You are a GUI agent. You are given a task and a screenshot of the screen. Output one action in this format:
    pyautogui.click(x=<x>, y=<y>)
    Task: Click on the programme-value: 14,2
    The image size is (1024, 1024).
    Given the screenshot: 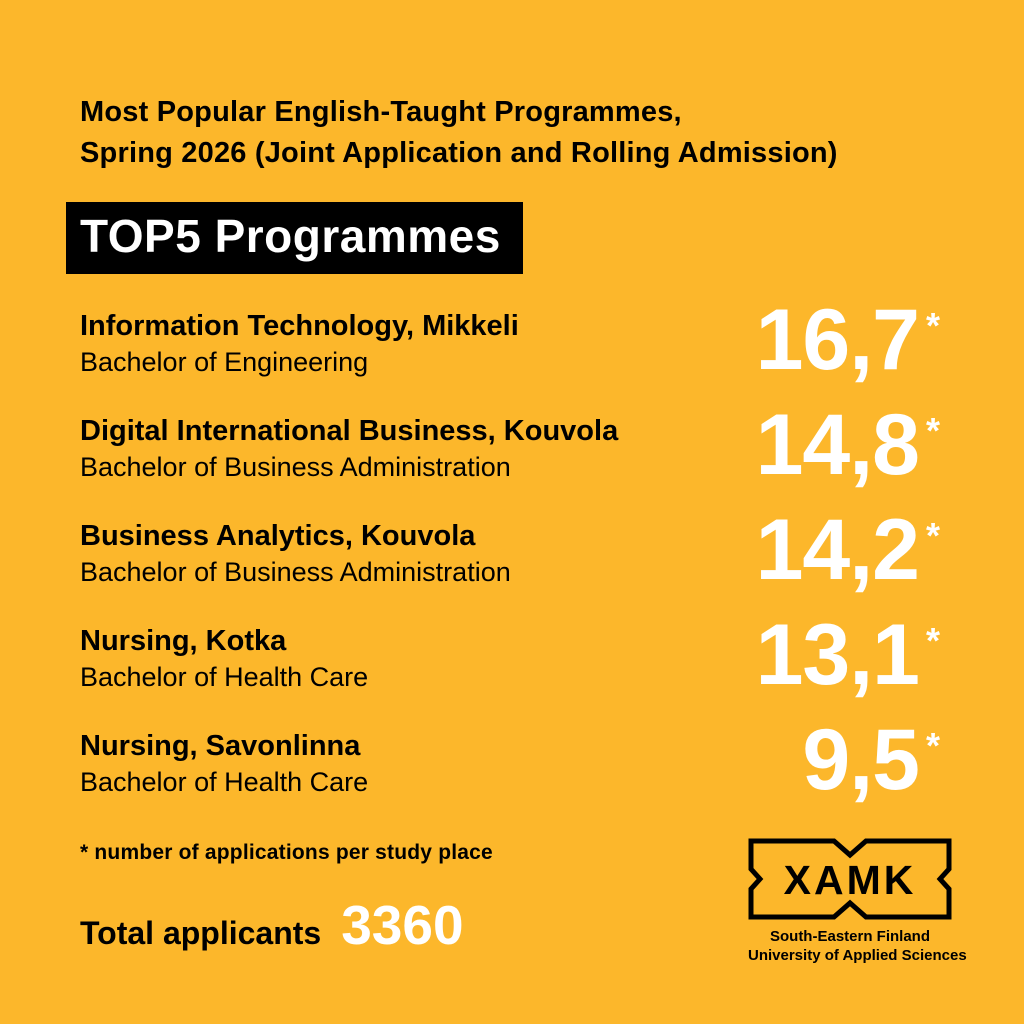 What is the action you would take?
    pyautogui.click(x=837, y=550)
    